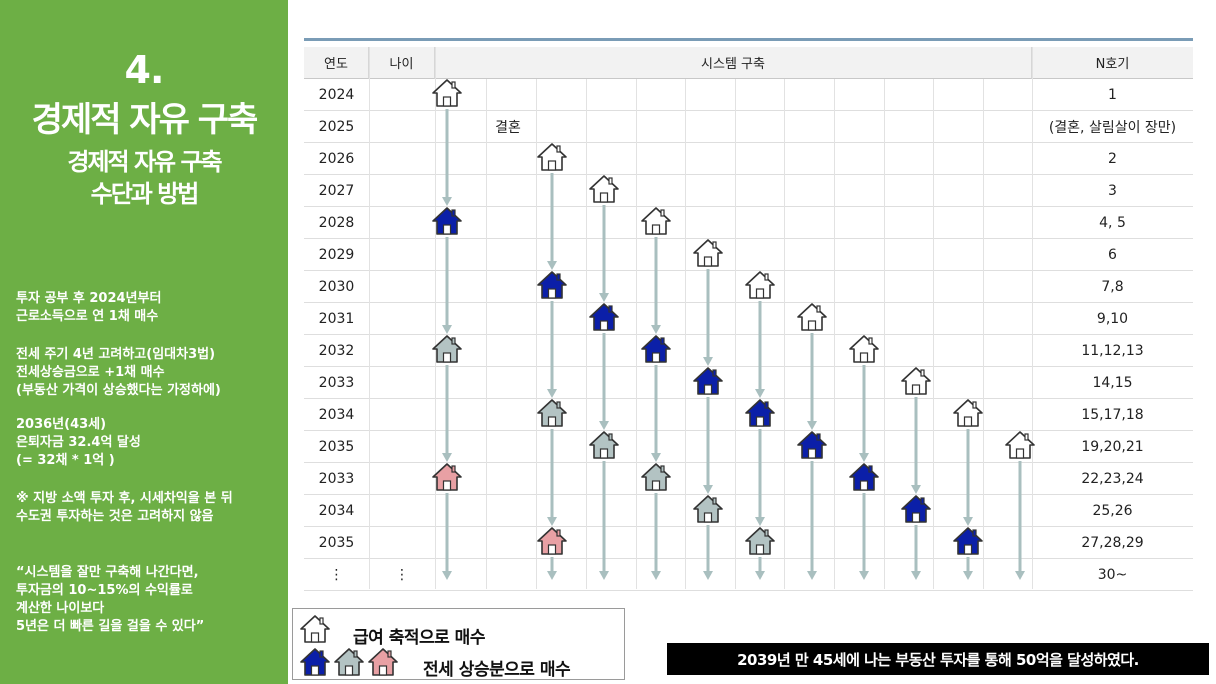  Describe the element at coordinates (748, 39) in the screenshot. I see `table-top-rule` at that location.